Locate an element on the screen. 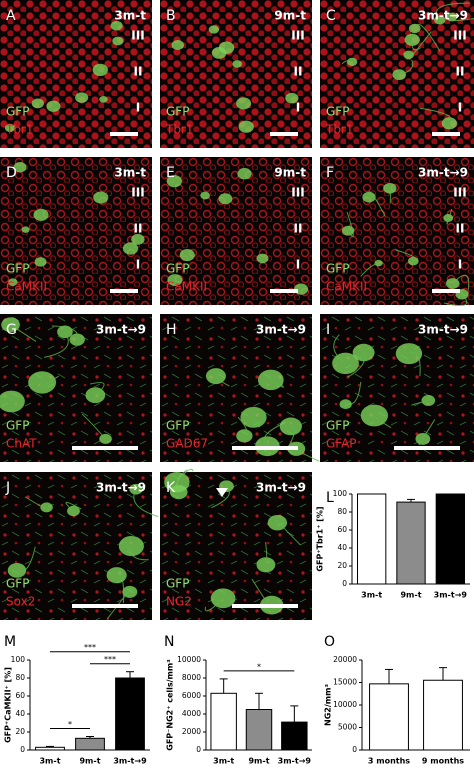 Image resolution: width=474 pixels, height=770 pixels. stain-label: Tbr1 is located at coordinates (179, 130).